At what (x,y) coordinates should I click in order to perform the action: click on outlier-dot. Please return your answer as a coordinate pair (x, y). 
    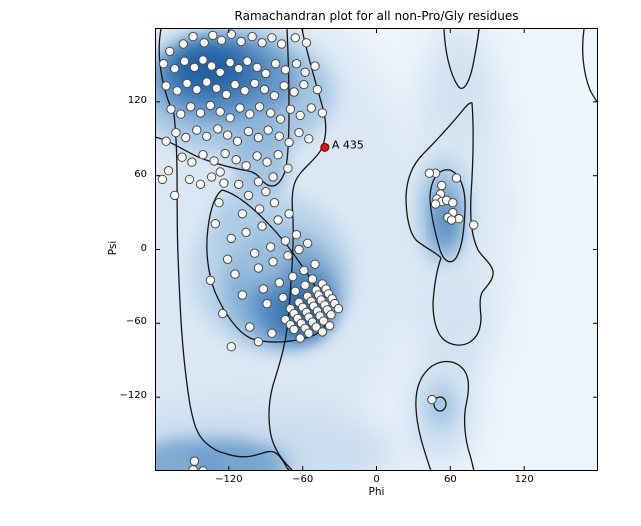
    Looking at the image, I should click on (325, 147).